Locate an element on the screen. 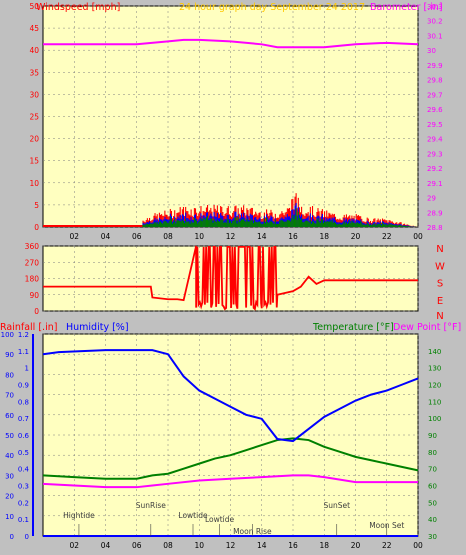  wind-y-tick: 50 is located at coordinates (34, 6).